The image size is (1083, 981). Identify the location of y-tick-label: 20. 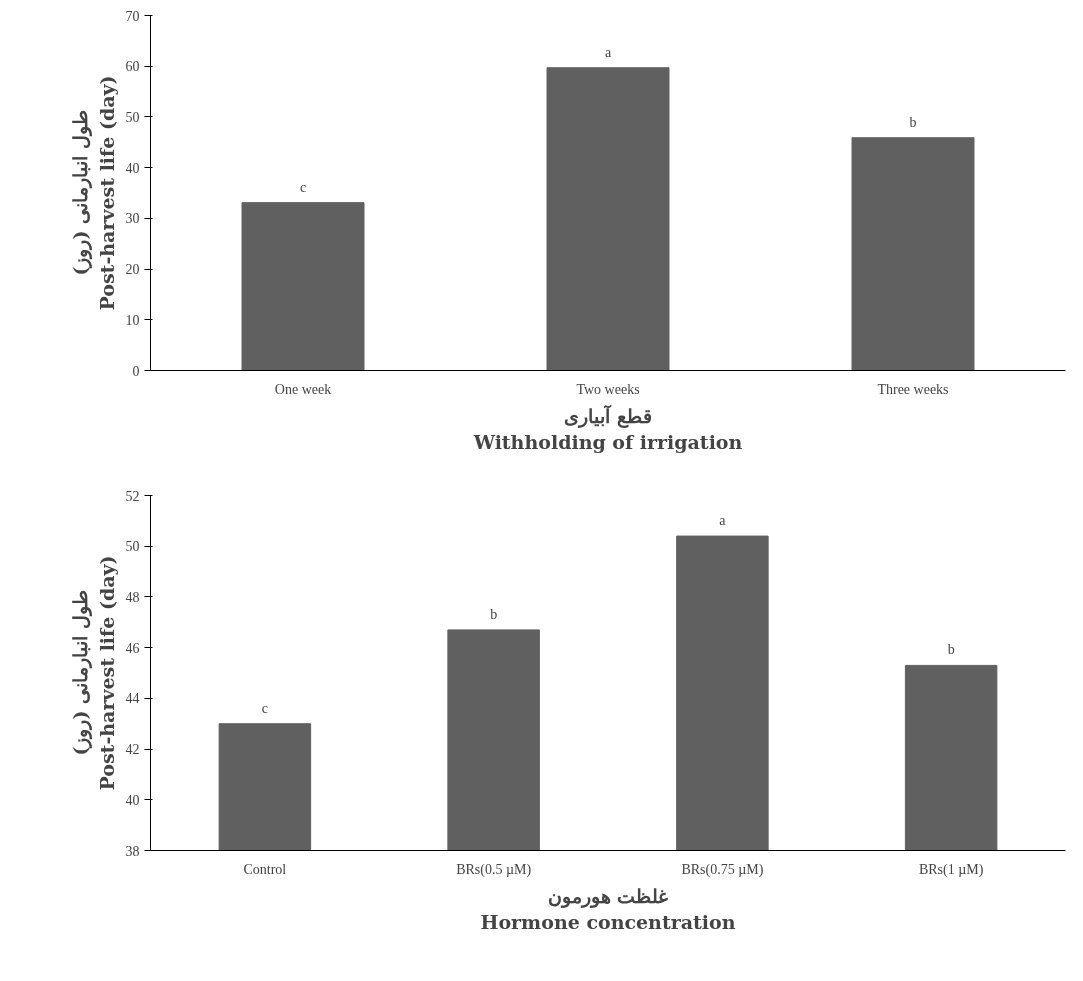
(132, 270).